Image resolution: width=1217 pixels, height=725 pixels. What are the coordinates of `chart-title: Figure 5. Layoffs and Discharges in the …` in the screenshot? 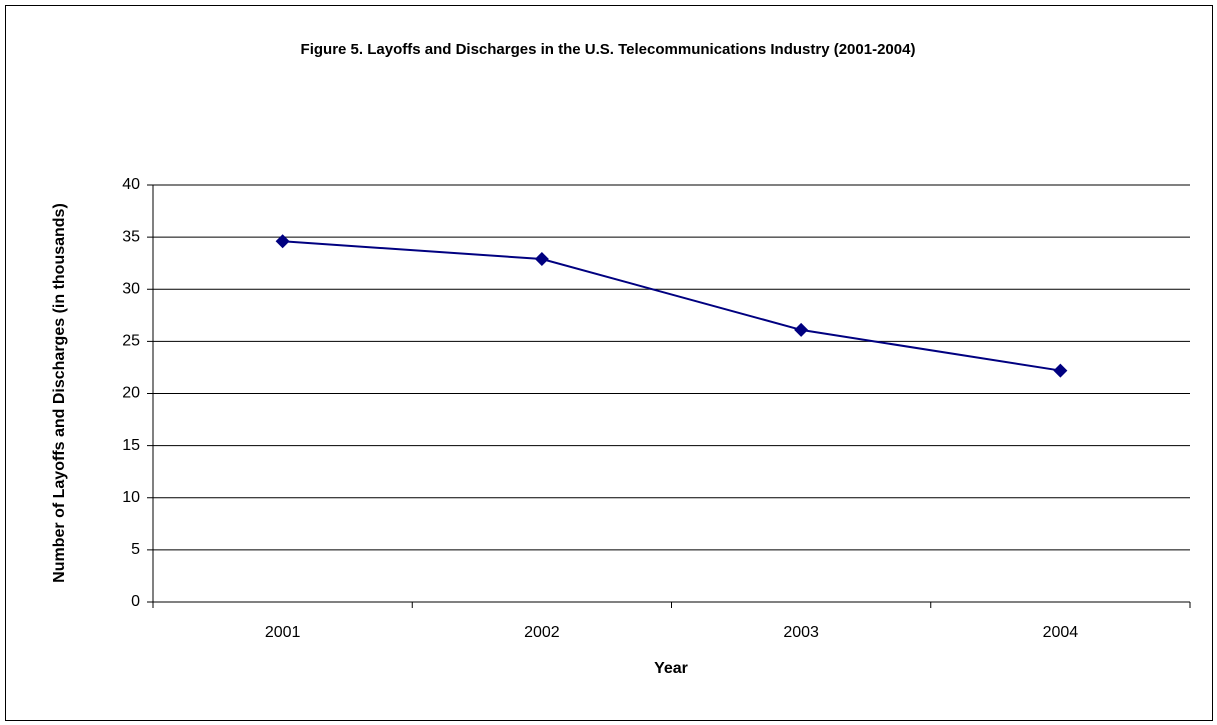 It's located at (608, 49).